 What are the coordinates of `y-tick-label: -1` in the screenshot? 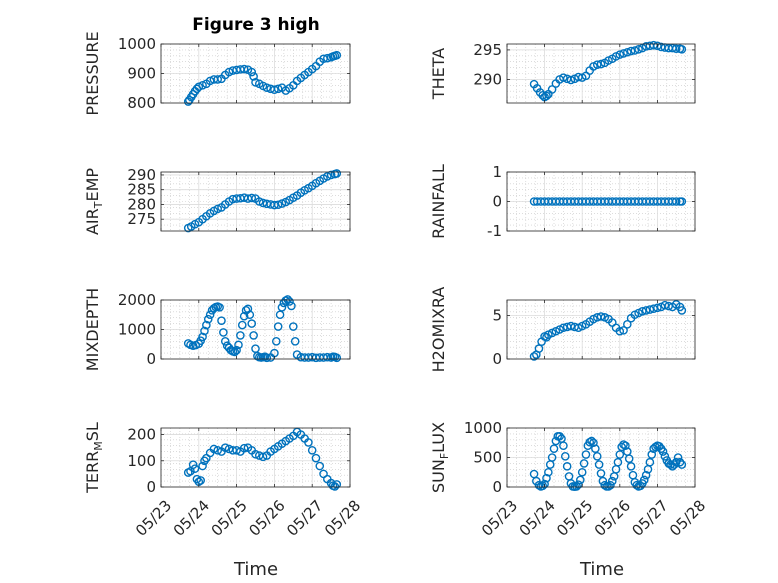 It's located at (494, 231).